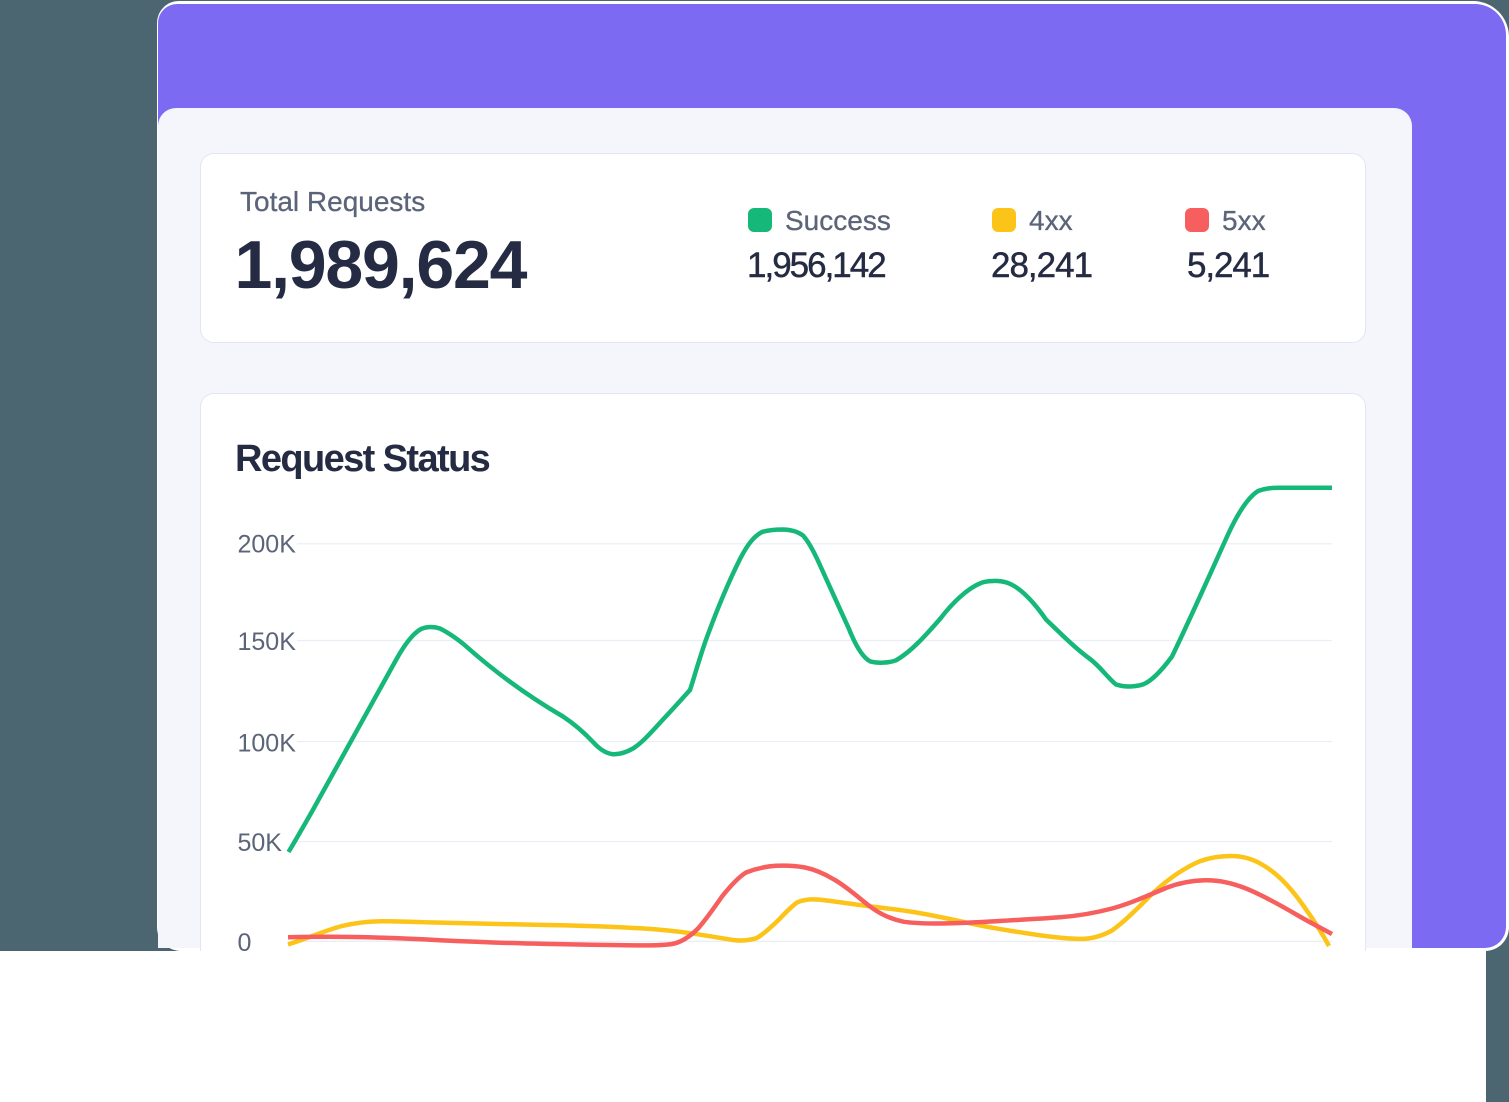 This screenshot has height=1102, width=1509. What do you see at coordinates (267, 743) in the screenshot?
I see `svg-text: 100K` at bounding box center [267, 743].